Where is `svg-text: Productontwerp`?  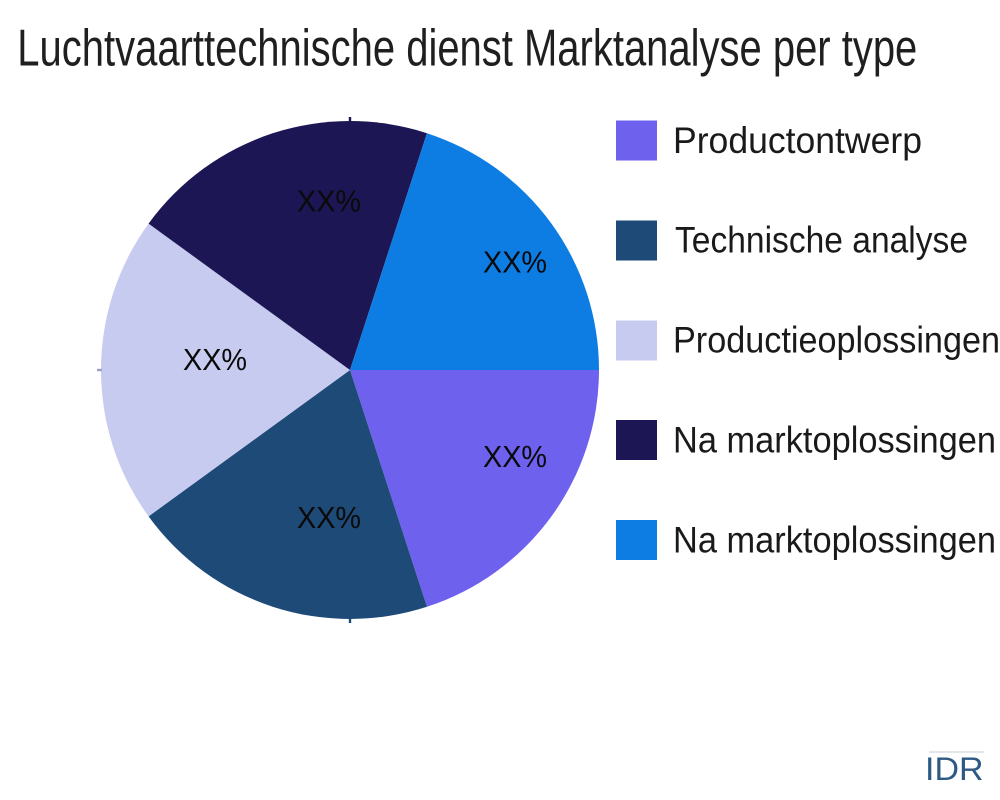 svg-text: Productontwerp is located at coordinates (797, 140).